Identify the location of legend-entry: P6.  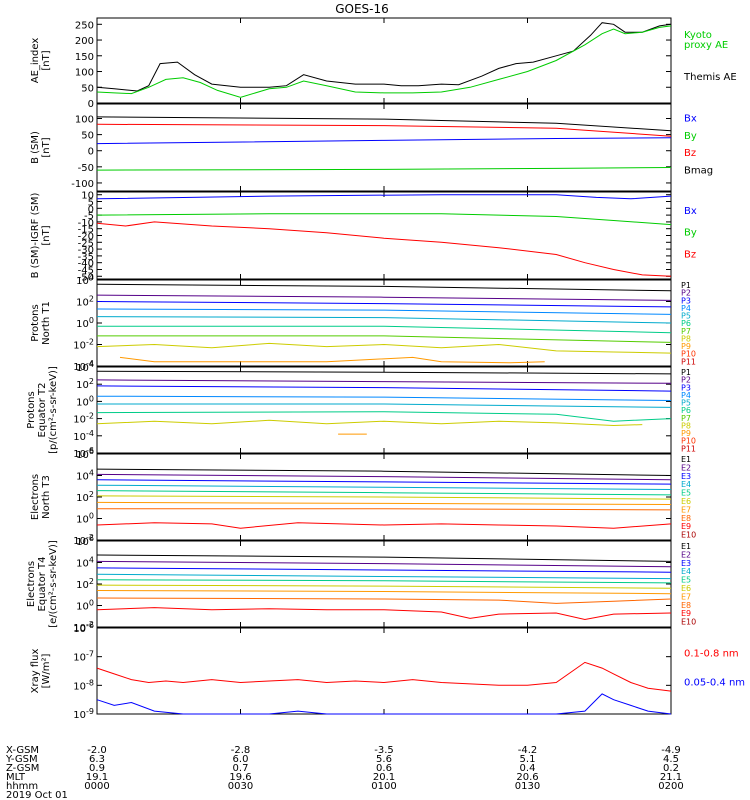
(686, 323).